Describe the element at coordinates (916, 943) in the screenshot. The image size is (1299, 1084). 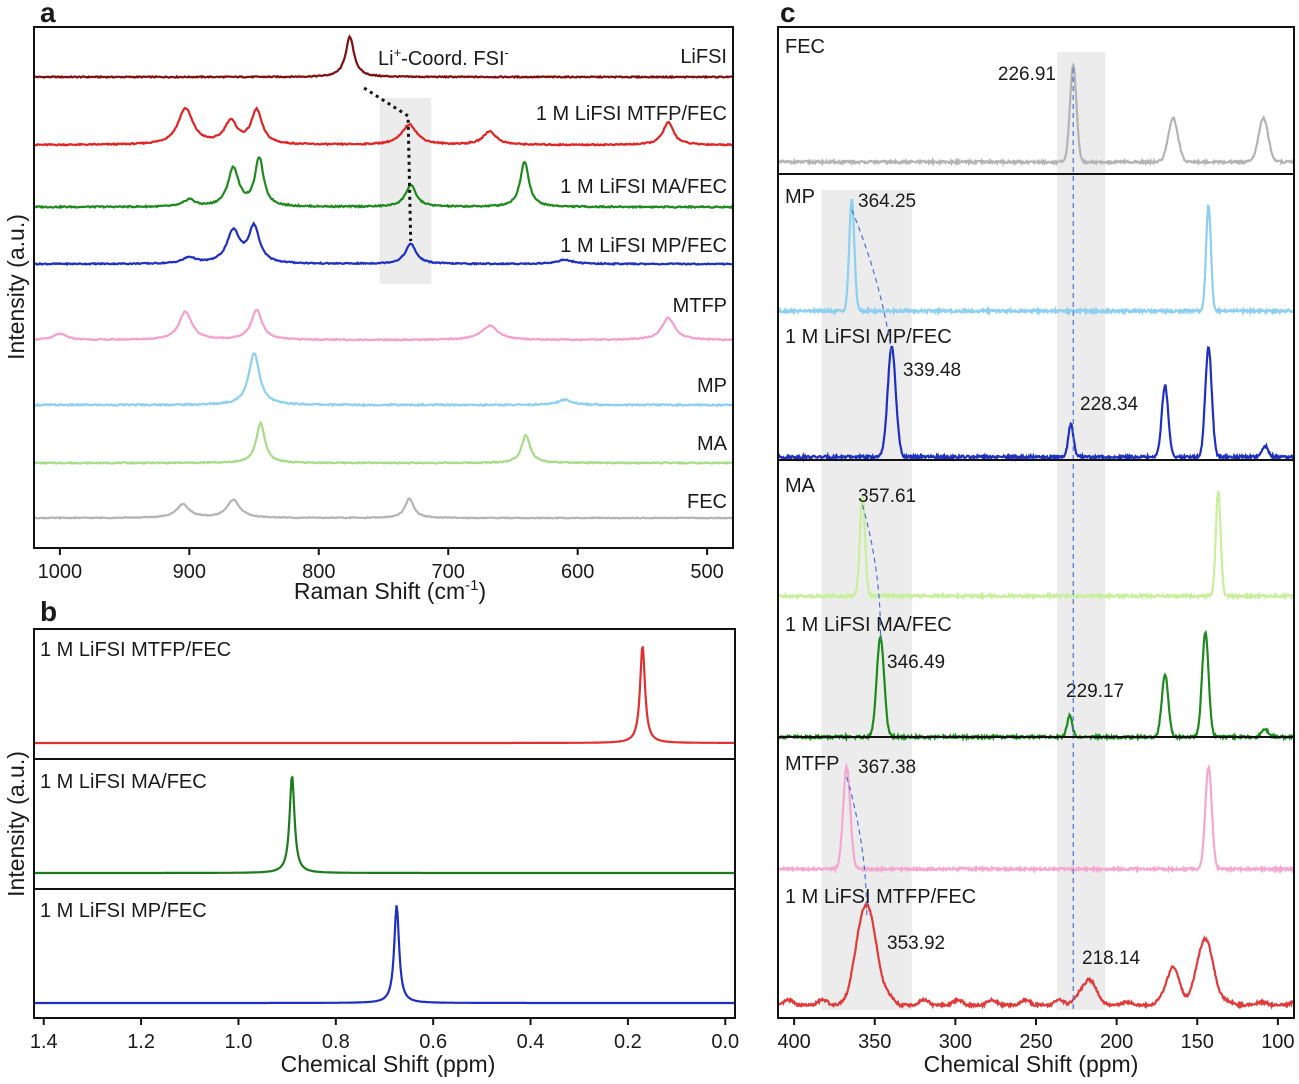
I see `peak-label: 353.92` at that location.